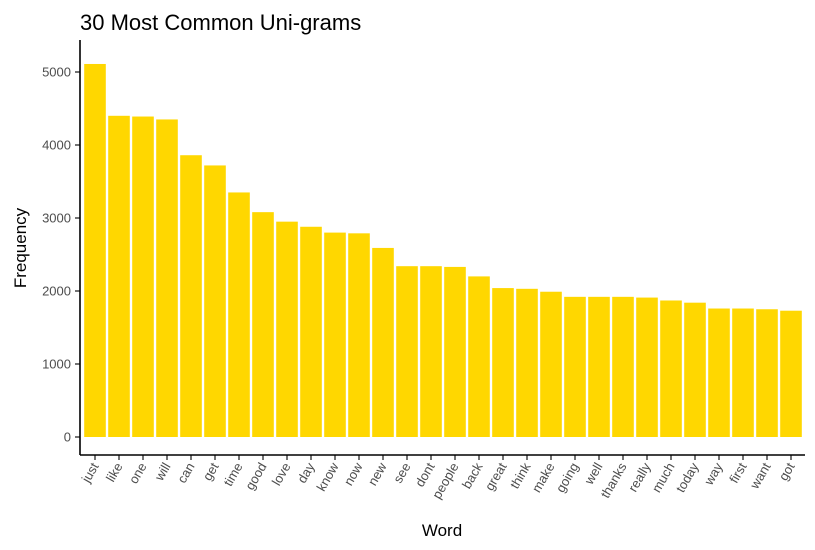 Image resolution: width=815 pixels, height=550 pixels. What do you see at coordinates (639, 477) in the screenshot?
I see `x-tick-label-really: really` at bounding box center [639, 477].